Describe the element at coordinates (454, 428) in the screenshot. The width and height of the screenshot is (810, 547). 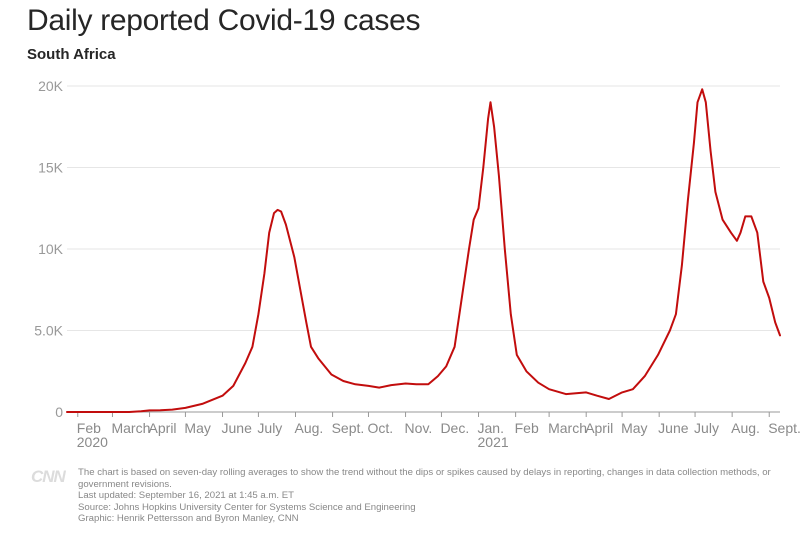
I see `x-tick-label: Dec.` at that location.